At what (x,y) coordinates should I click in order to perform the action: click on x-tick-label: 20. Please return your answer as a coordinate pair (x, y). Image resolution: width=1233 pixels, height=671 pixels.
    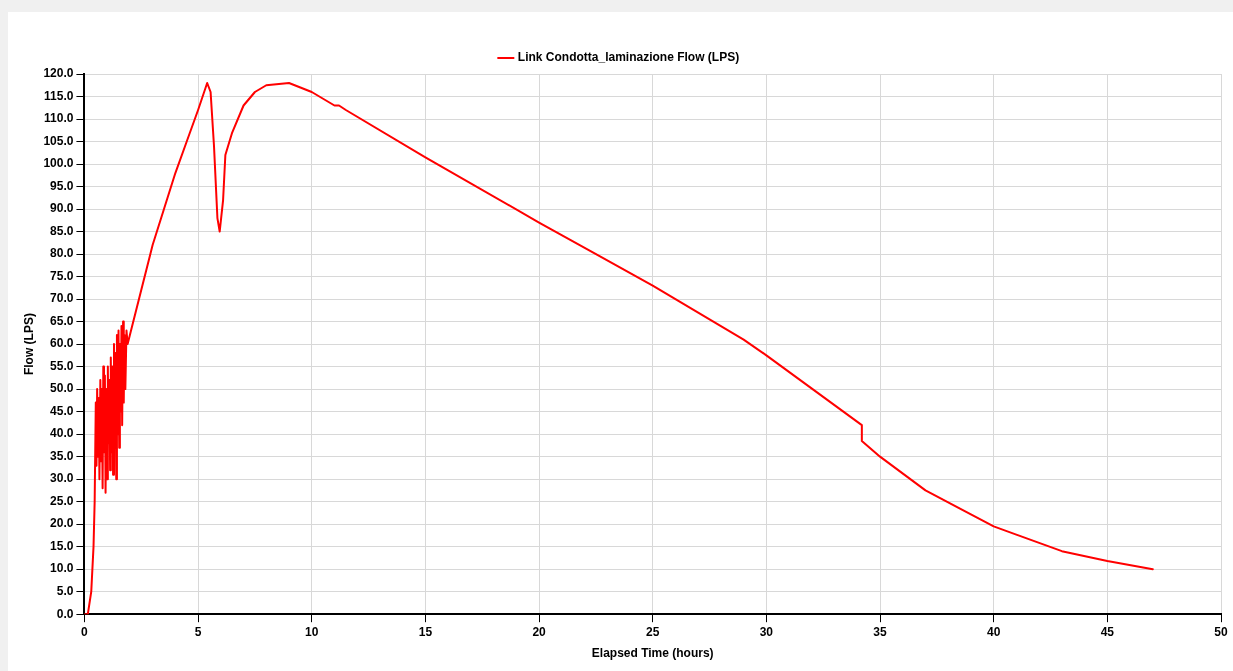
    Looking at the image, I should click on (539, 631).